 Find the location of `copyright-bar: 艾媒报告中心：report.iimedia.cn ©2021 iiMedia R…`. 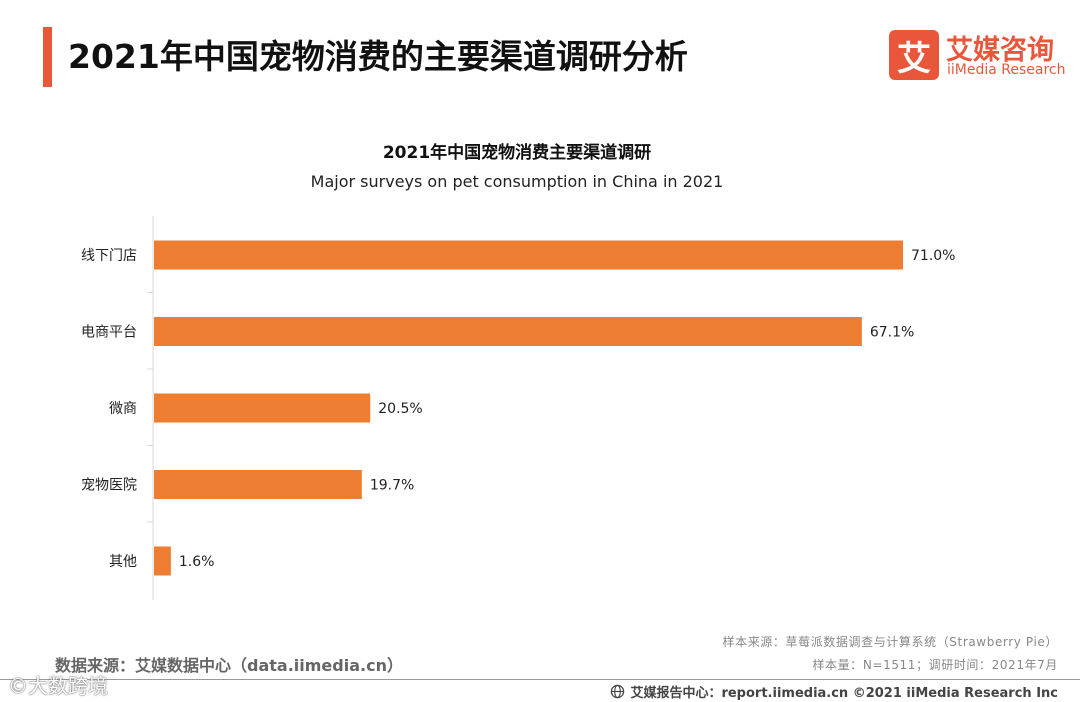

copyright-bar: 艾媒报告中心：report.iimedia.cn ©2021 iiMedia R… is located at coordinates (834, 691).